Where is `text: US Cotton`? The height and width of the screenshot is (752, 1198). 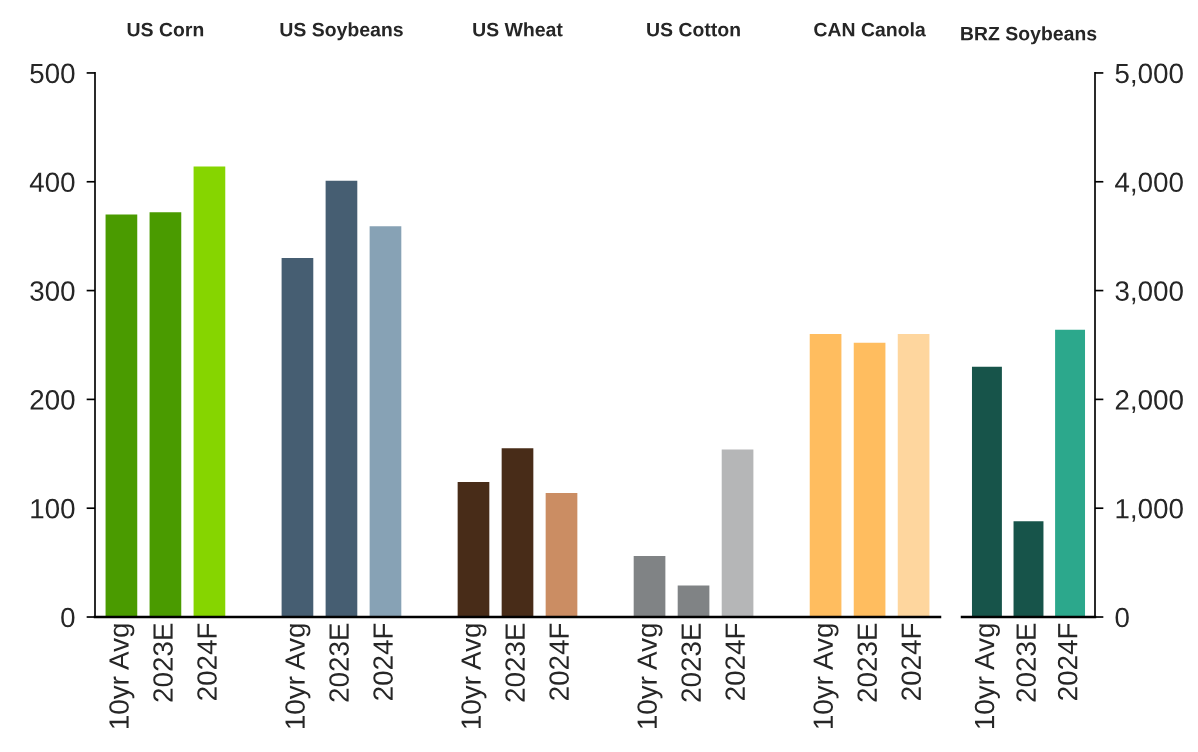
text: US Cotton is located at coordinates (693, 29).